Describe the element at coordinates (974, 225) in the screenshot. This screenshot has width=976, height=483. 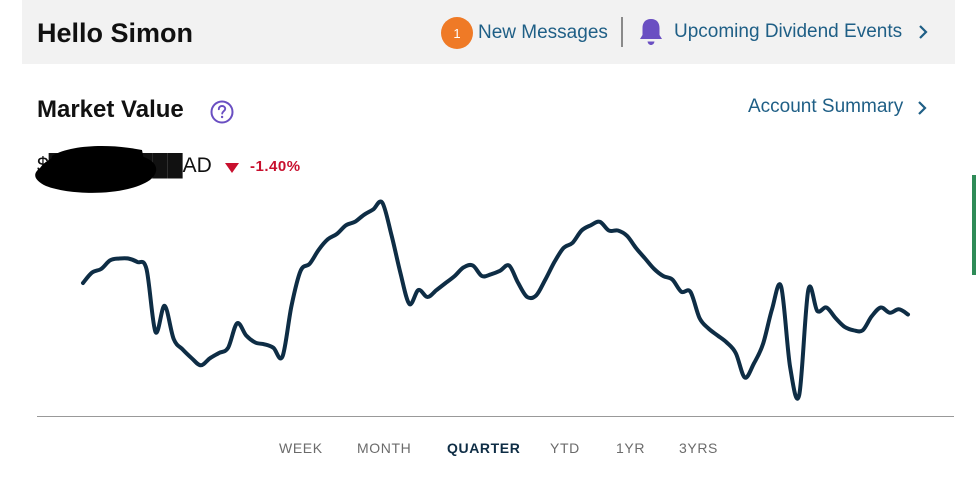
I see `edge-indicator` at that location.